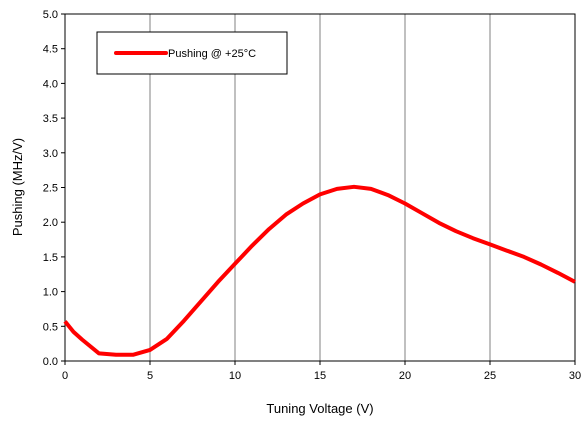 The width and height of the screenshot is (585, 424). I want to click on legend-label: Pushing @ +25°C, so click(212, 54).